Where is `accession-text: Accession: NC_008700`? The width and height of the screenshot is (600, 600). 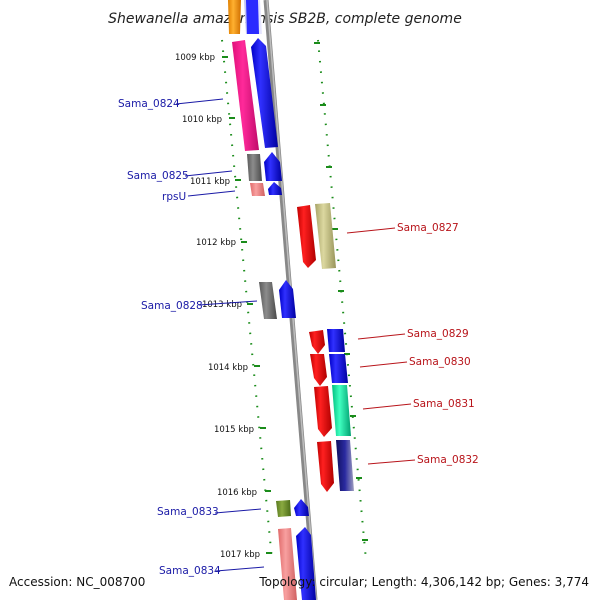
accession-text: Accession: NC_008700 is located at coordinates (77, 582).